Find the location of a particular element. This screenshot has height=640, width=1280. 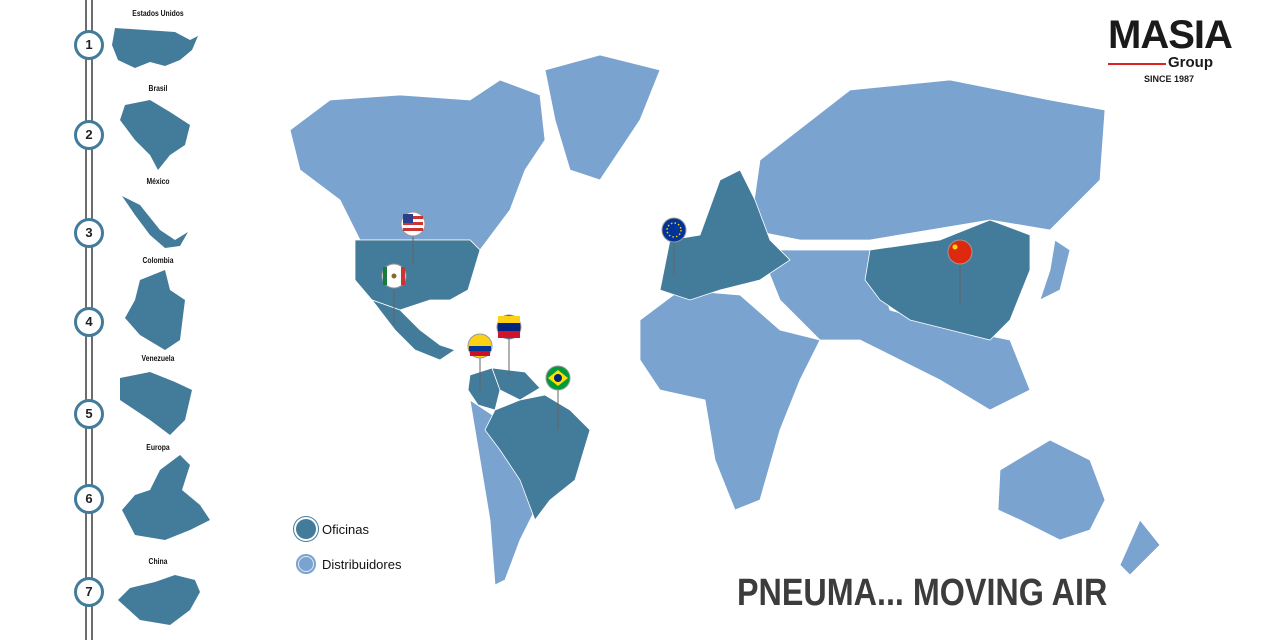

slogan: PNEUMA... MOVING AIR is located at coordinates (922, 593).